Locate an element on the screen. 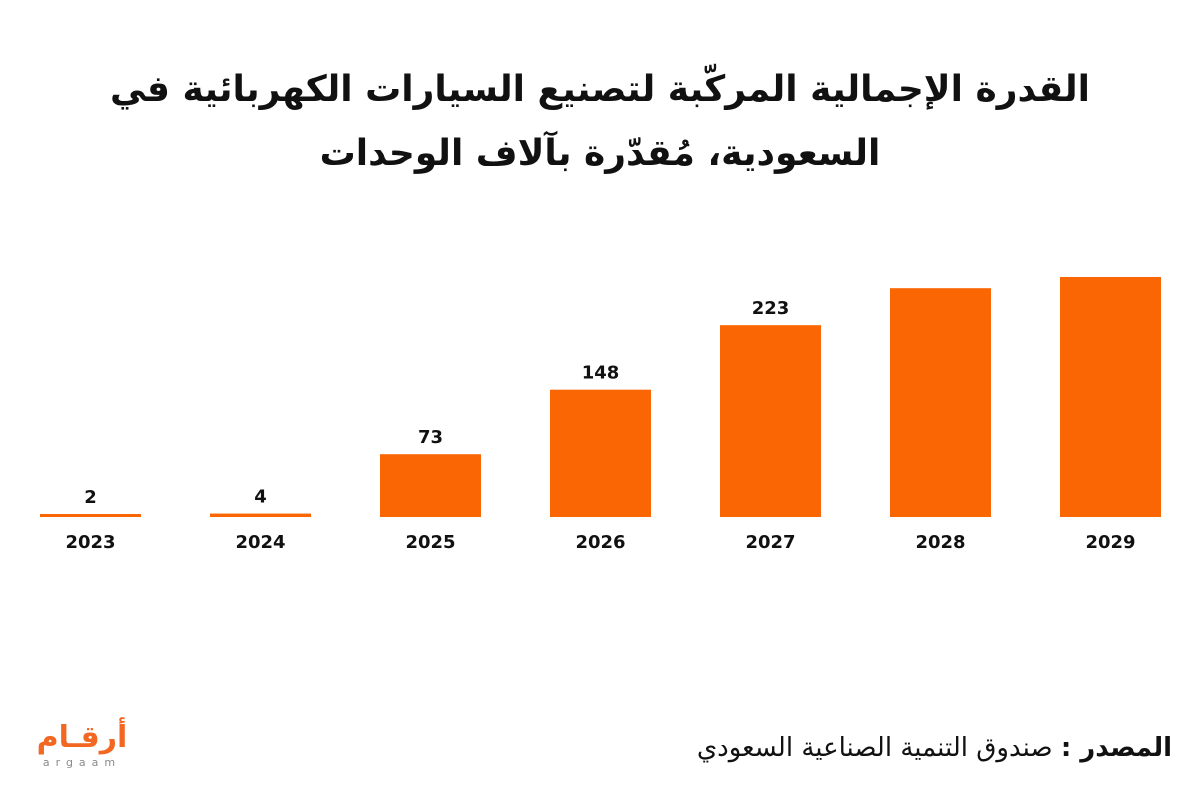 This screenshot has height=794, width=1200. value-label-2024: 4 is located at coordinates (260, 497).